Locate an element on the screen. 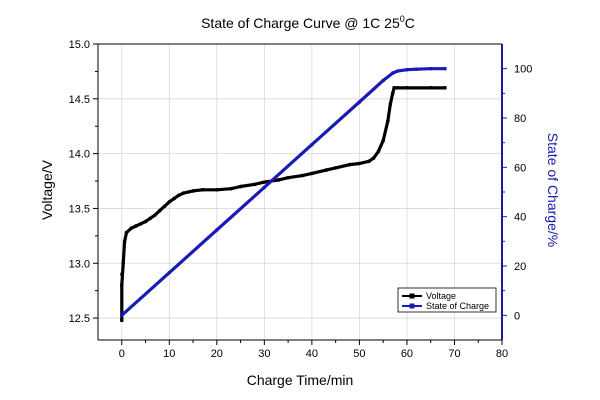 Image resolution: width=600 pixels, height=400 pixels. x-tick-label: 70 is located at coordinates (454, 354).